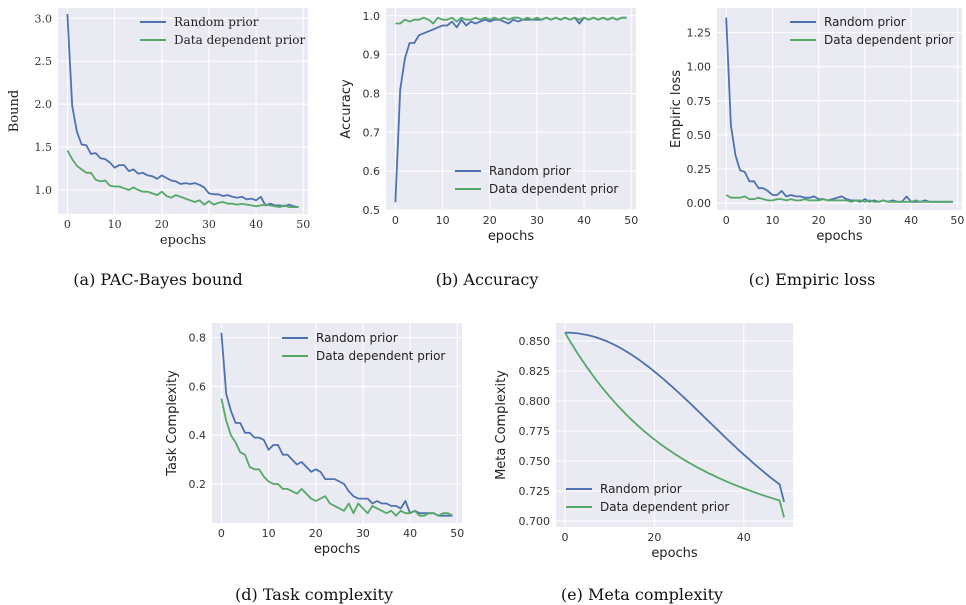 The height and width of the screenshot is (605, 966). Describe the element at coordinates (699, 101) in the screenshot. I see `y-tick-label: 0.75` at that location.